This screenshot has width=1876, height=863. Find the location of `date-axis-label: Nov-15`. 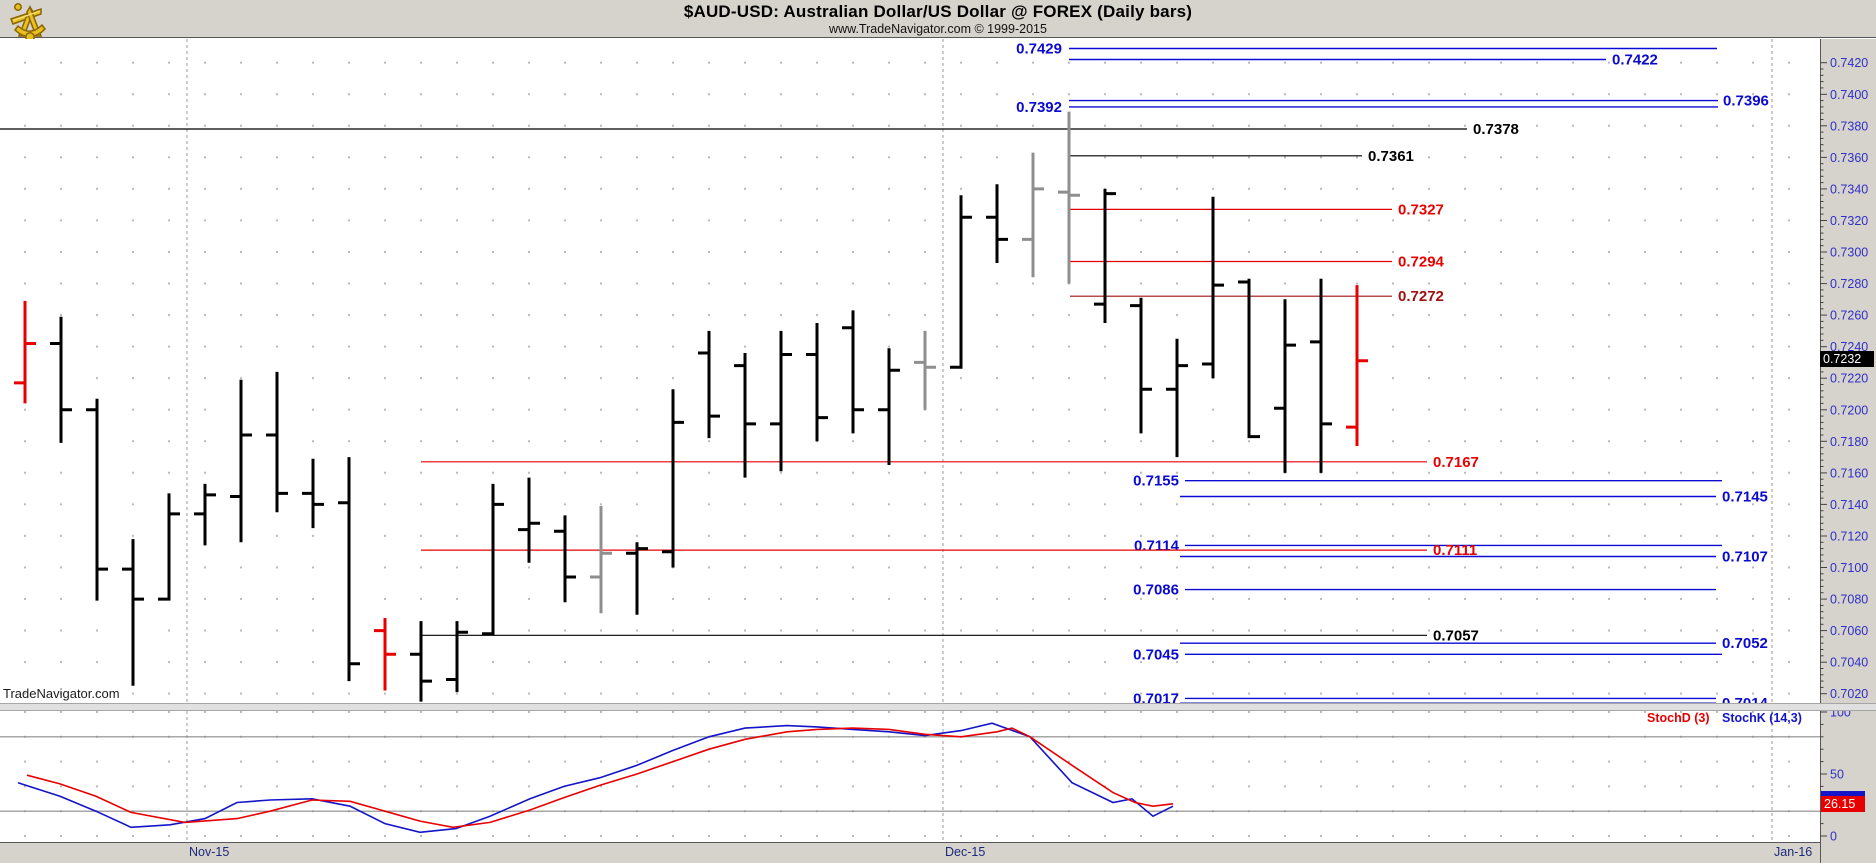

date-axis-label: Nov-15 is located at coordinates (209, 852).